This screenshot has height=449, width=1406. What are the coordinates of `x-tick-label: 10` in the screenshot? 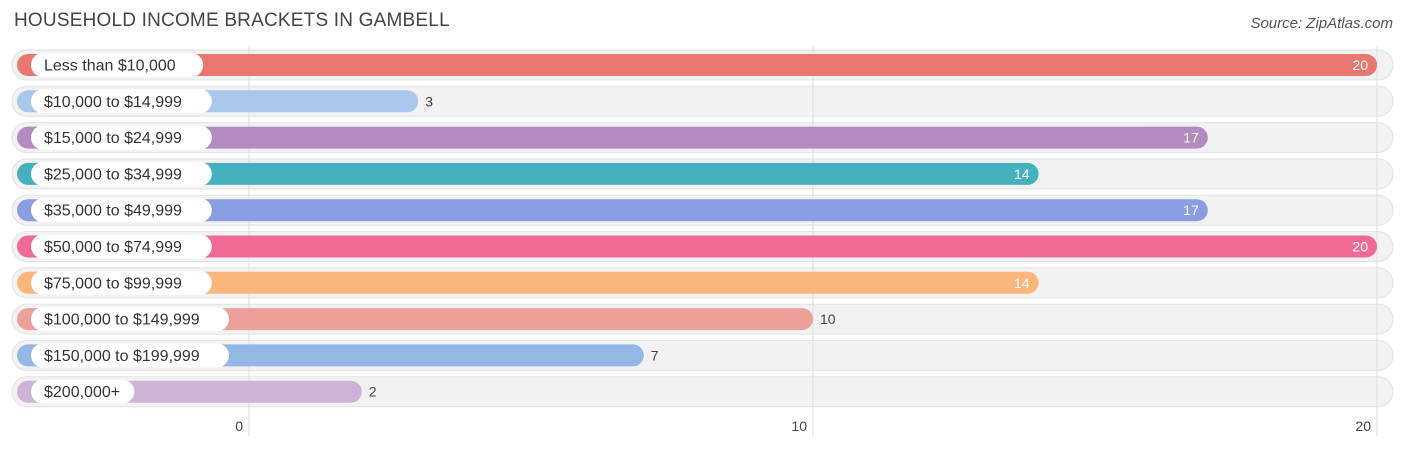 It's located at (799, 426).